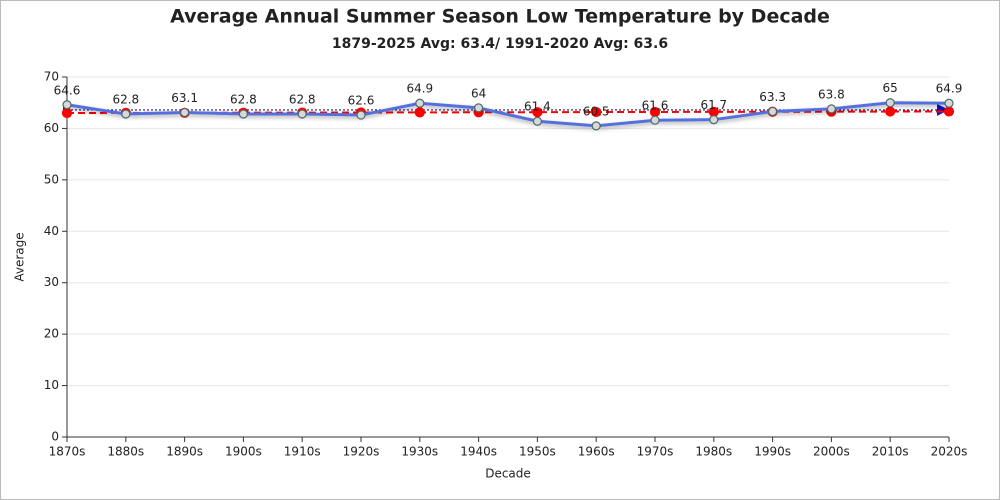  What do you see at coordinates (51, 231) in the screenshot?
I see `y-tick-label: 40` at bounding box center [51, 231].